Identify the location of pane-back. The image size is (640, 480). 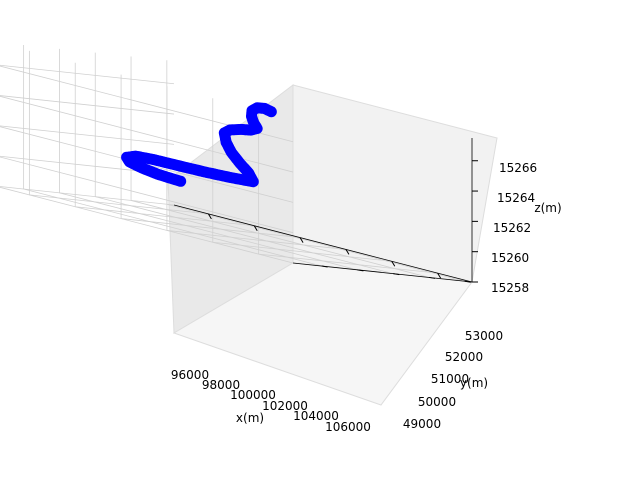
(395, 183).